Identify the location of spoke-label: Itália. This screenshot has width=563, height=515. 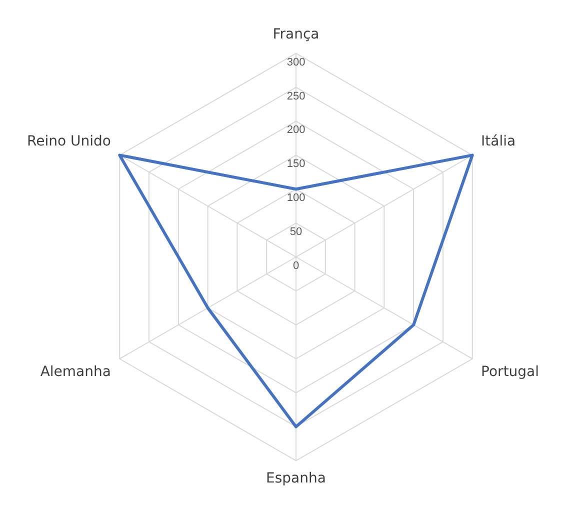
(498, 141).